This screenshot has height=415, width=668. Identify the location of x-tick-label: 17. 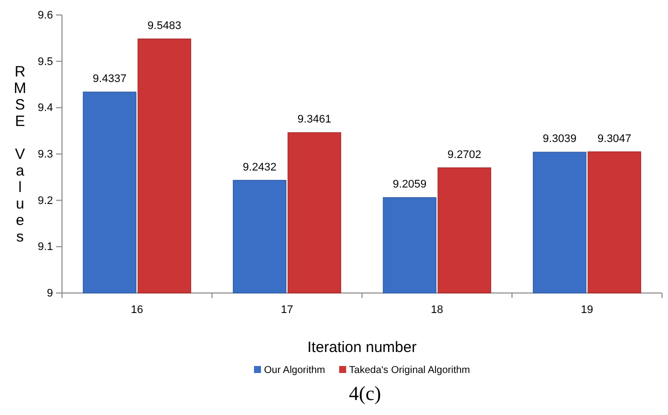
(287, 310).